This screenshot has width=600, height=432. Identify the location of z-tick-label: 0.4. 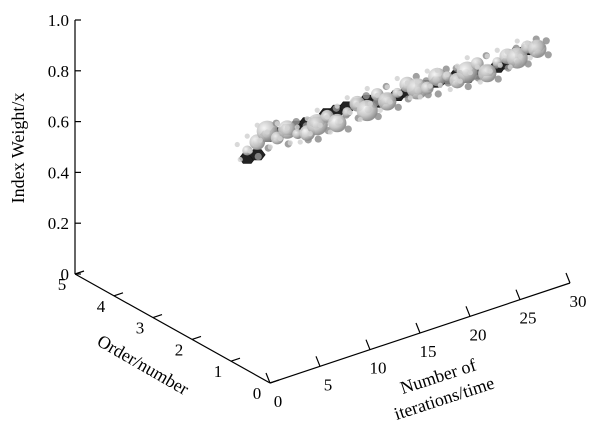
(59, 172).